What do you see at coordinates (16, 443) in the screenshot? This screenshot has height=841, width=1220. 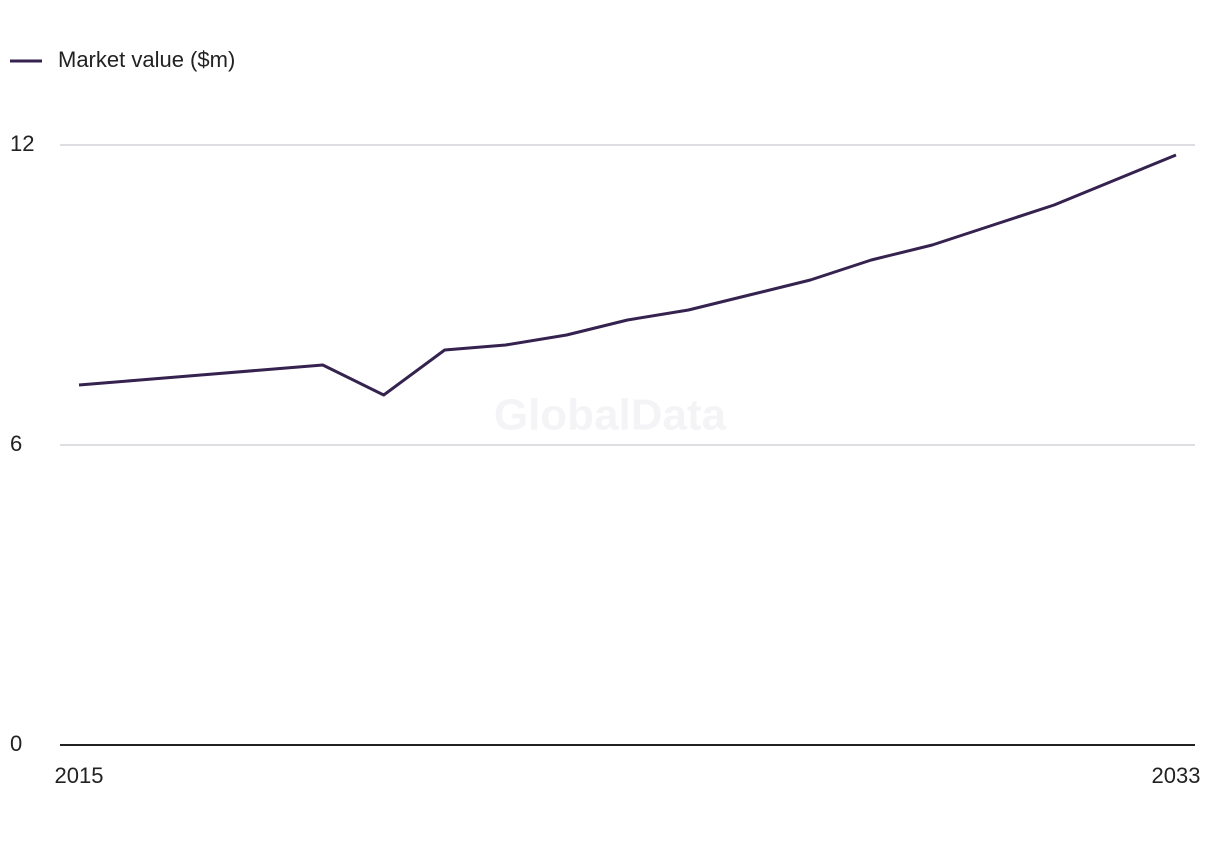 I see `y-tick-label: 6` at bounding box center [16, 443].